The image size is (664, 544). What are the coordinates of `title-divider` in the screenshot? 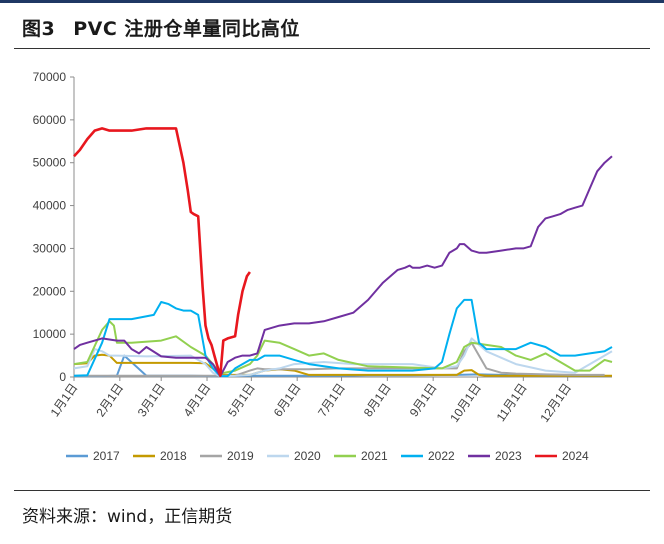 It's located at (332, 48).